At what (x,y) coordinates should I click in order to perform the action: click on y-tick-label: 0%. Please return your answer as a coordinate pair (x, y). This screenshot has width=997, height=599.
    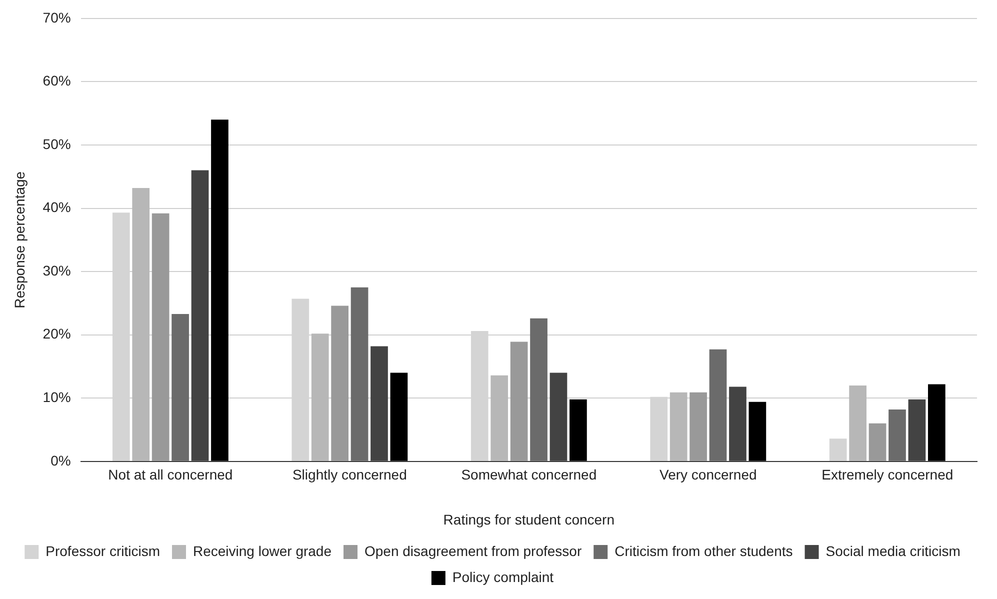
    Looking at the image, I should click on (60, 460).